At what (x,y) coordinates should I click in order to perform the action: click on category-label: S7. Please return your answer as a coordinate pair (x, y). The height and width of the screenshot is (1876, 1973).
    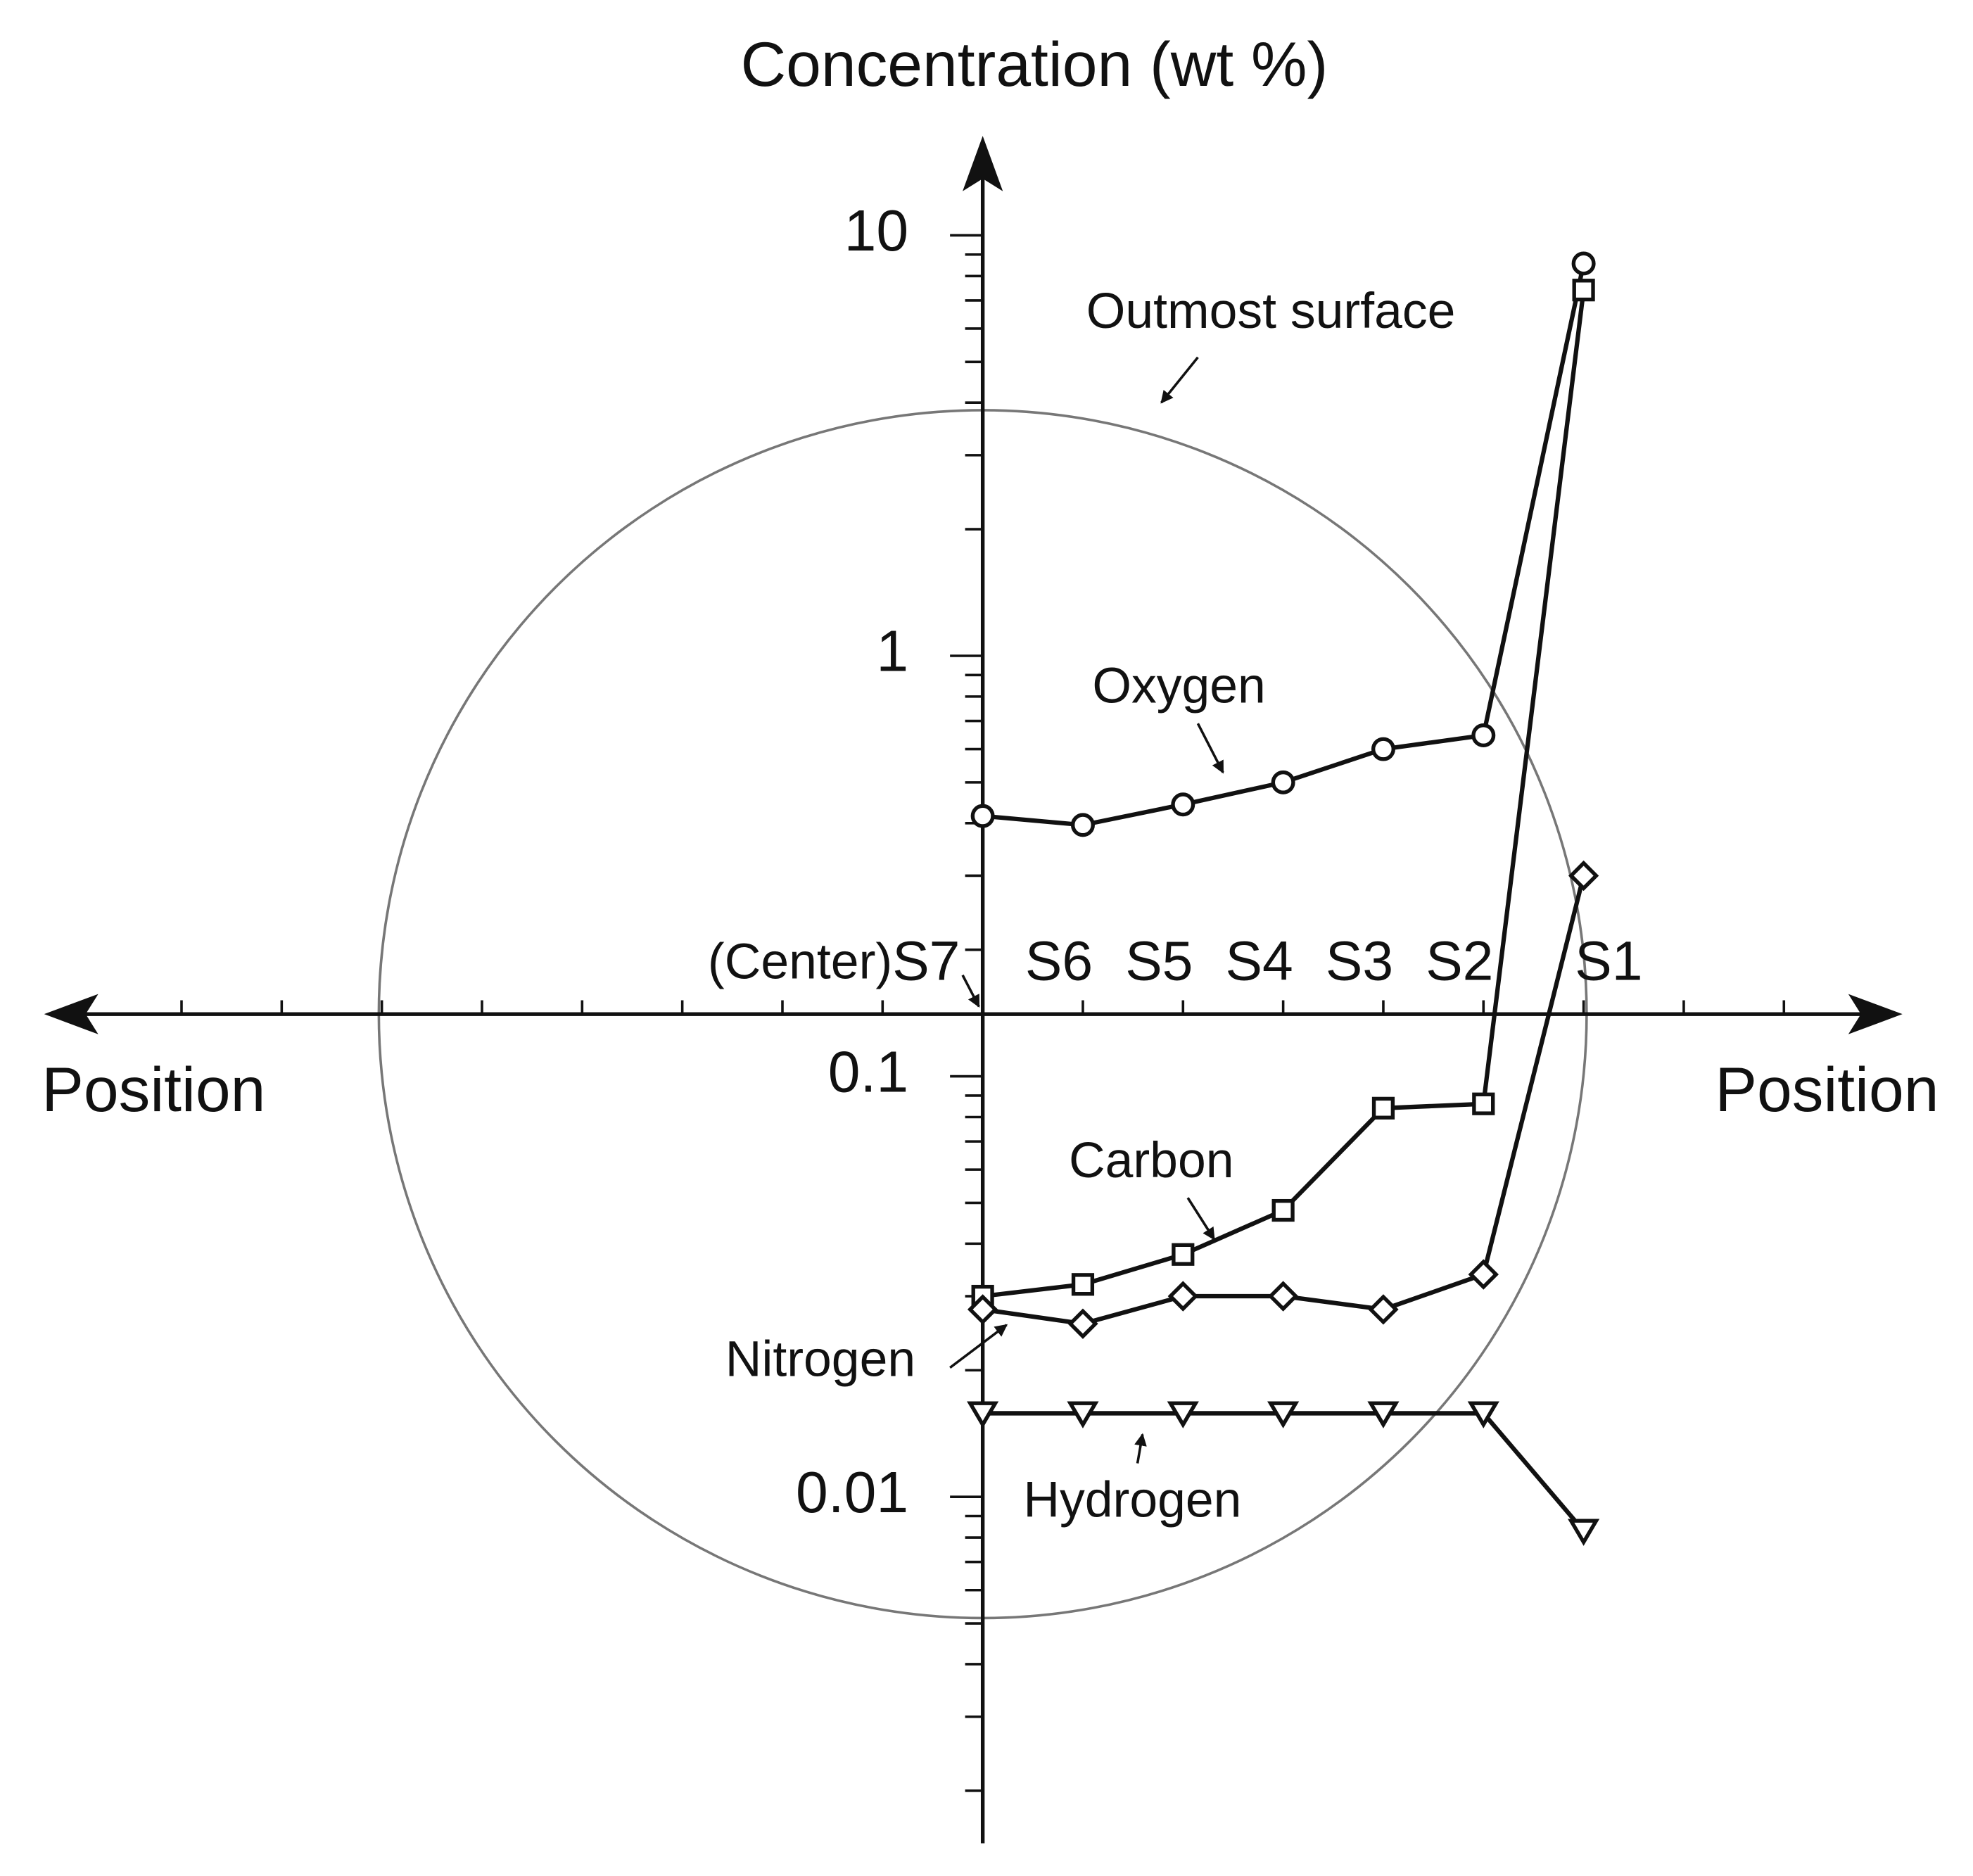
    Looking at the image, I should click on (926, 960).